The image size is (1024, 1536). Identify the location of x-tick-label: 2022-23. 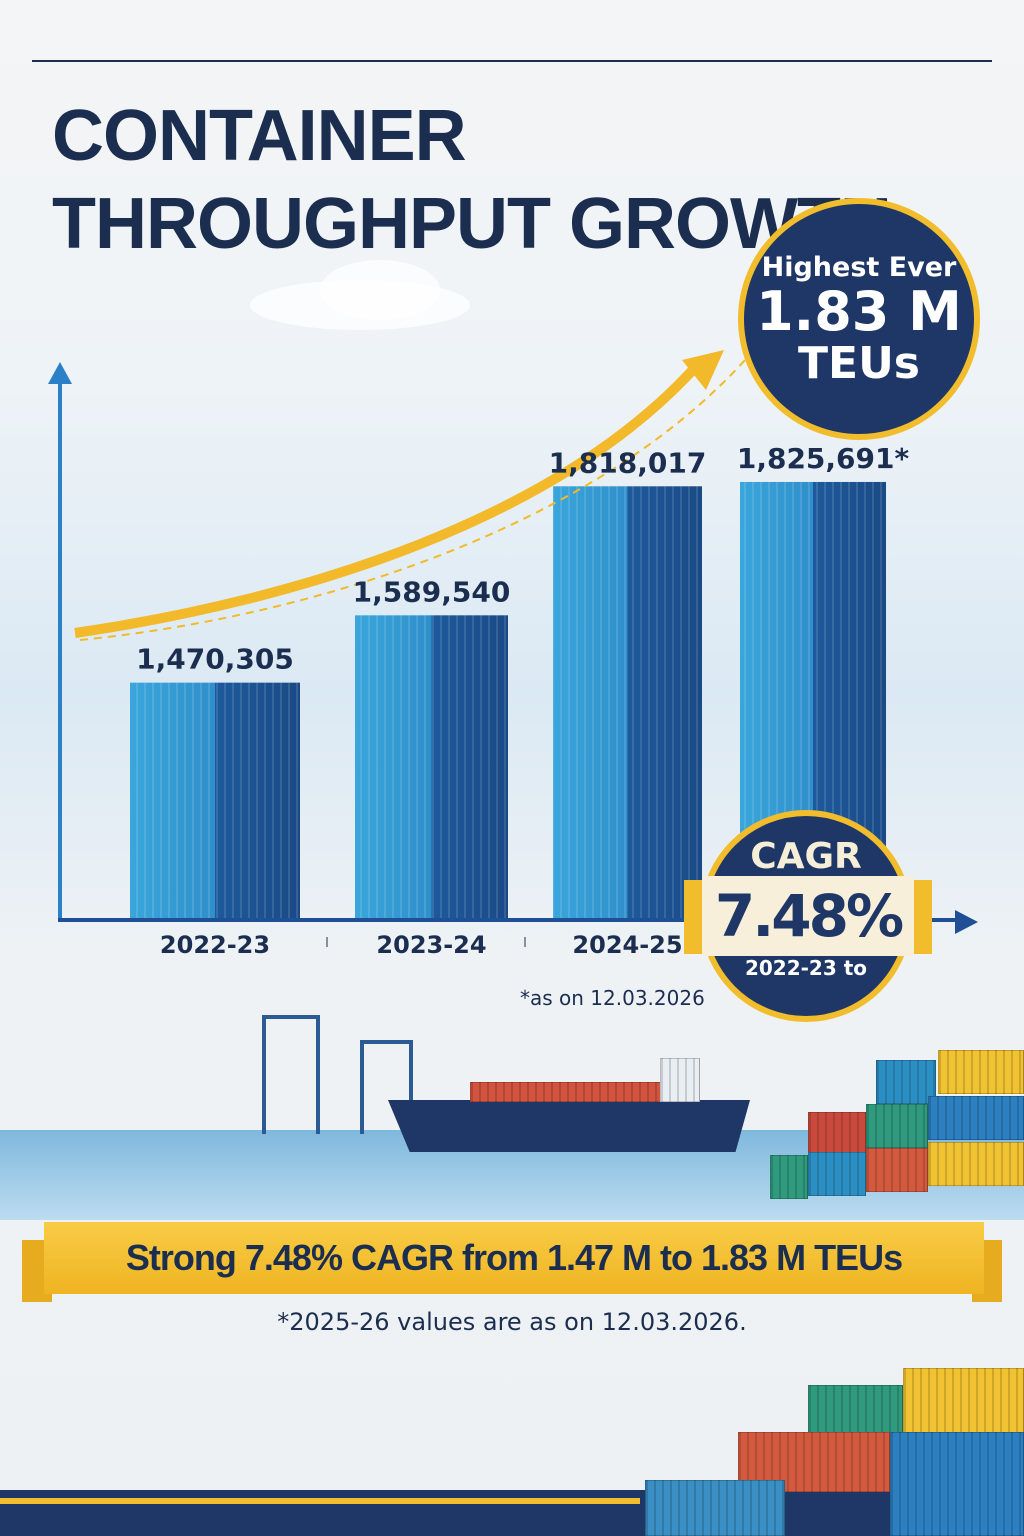
(215, 945).